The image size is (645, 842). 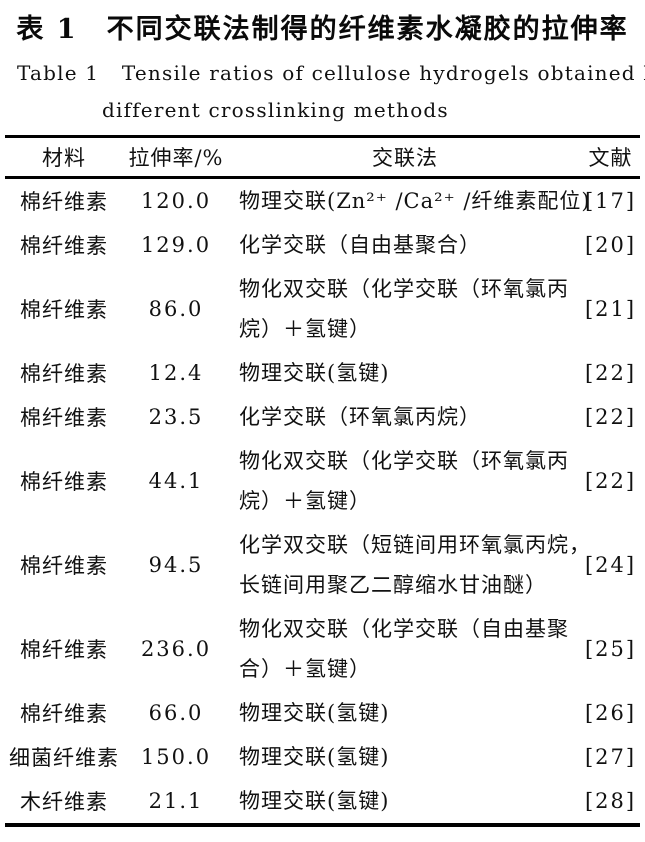 What do you see at coordinates (610, 757) in the screenshot?
I see `reference-cell: [27]` at bounding box center [610, 757].